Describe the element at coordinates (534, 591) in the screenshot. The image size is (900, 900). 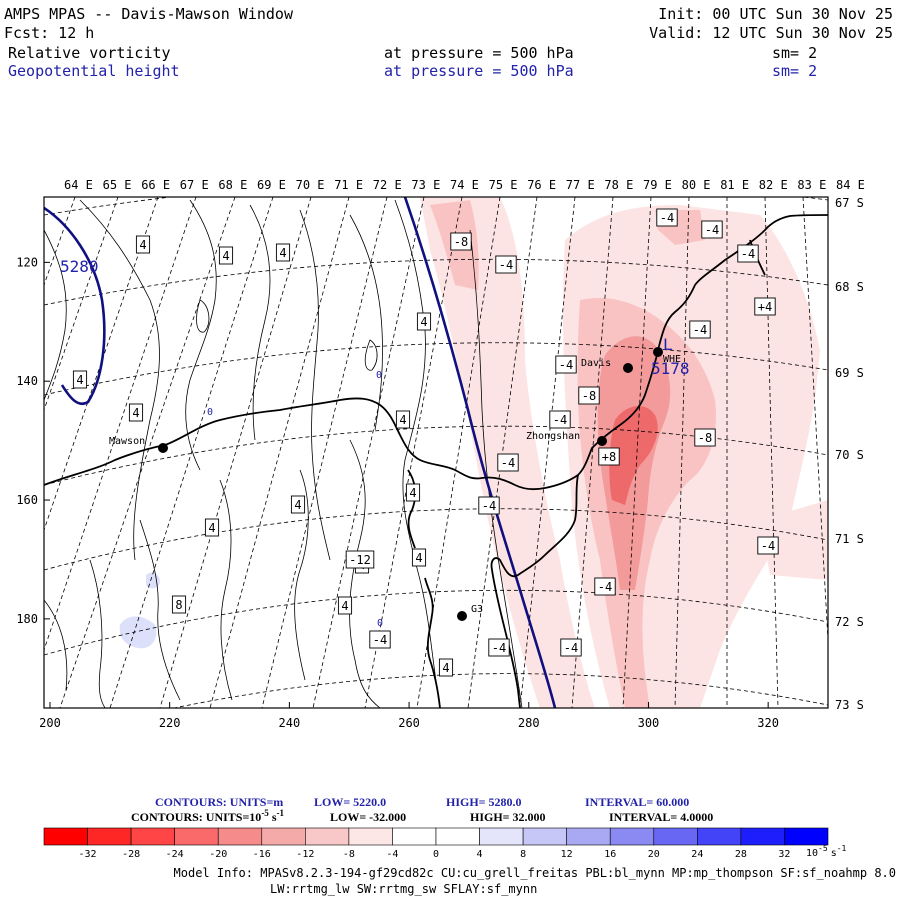
I see `coastline-amery` at that location.